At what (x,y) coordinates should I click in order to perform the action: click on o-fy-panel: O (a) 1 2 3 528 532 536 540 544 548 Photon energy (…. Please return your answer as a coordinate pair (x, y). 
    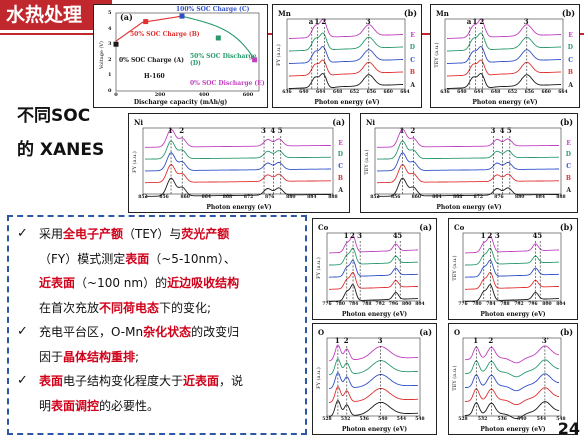
    Looking at the image, I should click on (374, 379).